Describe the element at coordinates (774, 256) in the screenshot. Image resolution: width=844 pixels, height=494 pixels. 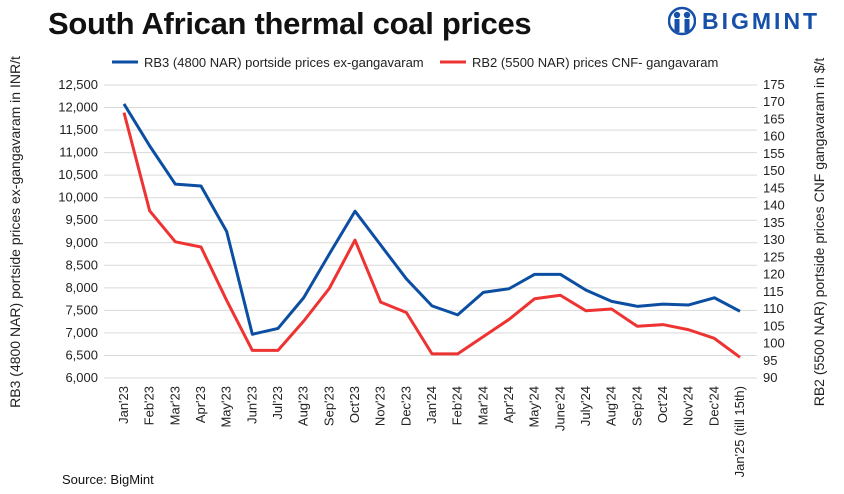
I see `y2-tick-label: 125` at that location.